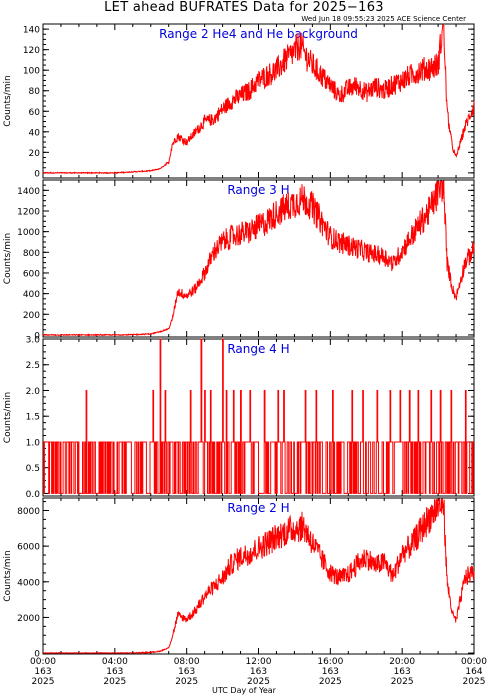  Describe the element at coordinates (33, 443) in the screenshot. I see `y-tick-label: 1.0` at that location.